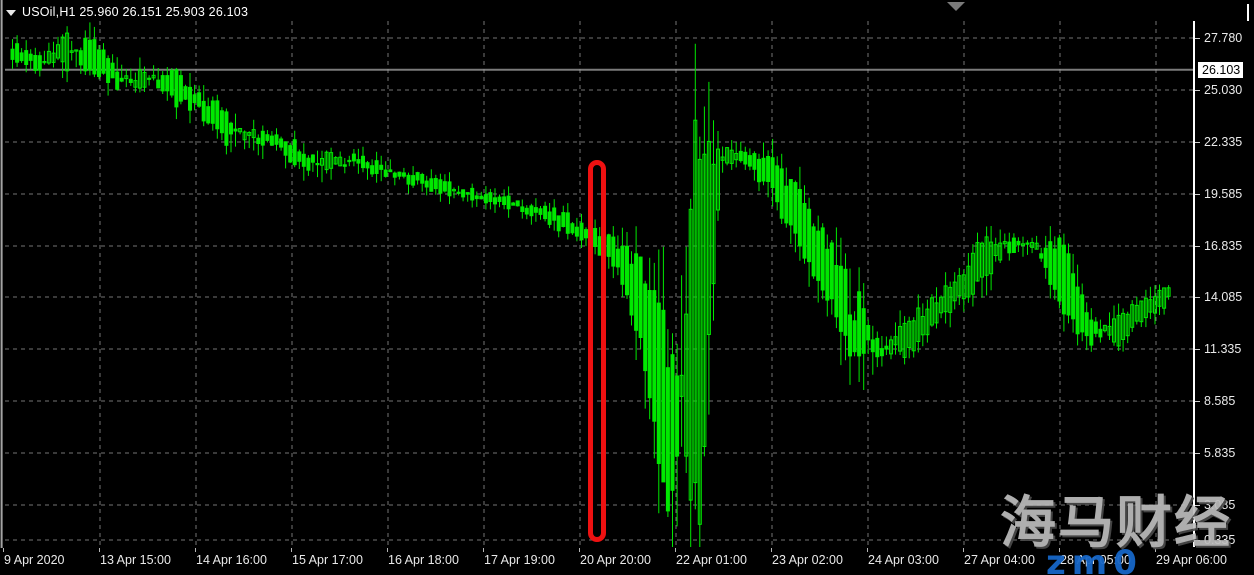  Describe the element at coordinates (34, 560) in the screenshot. I see `time-axis-label: 9 Apr 2020` at that location.